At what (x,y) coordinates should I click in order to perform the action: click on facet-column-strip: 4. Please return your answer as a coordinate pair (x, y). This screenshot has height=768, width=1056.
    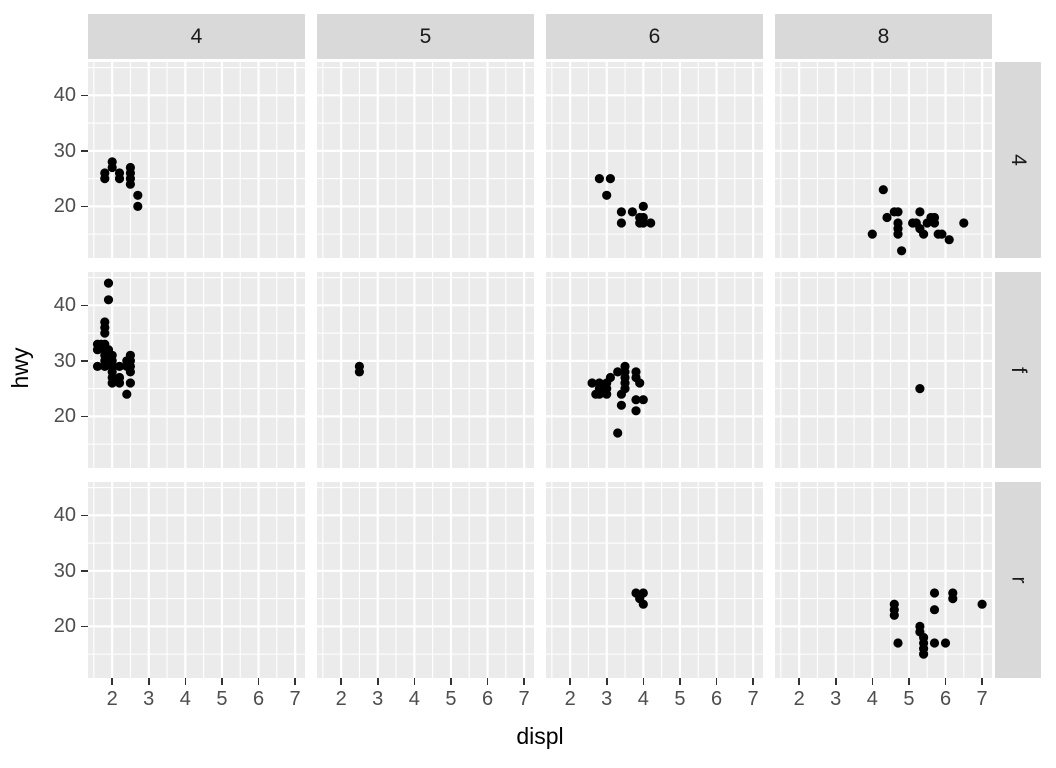
    Looking at the image, I should click on (196, 36).